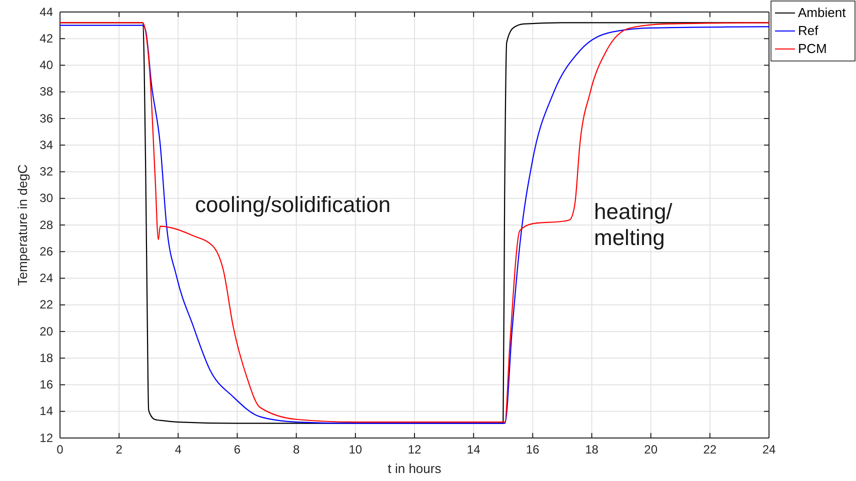 This screenshot has height=481, width=856. What do you see at coordinates (415, 449) in the screenshot?
I see `x-tick-label: 12` at bounding box center [415, 449].